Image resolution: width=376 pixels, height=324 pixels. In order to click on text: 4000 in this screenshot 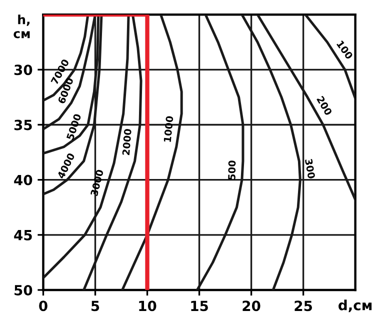, I will do `click(66, 166)`.